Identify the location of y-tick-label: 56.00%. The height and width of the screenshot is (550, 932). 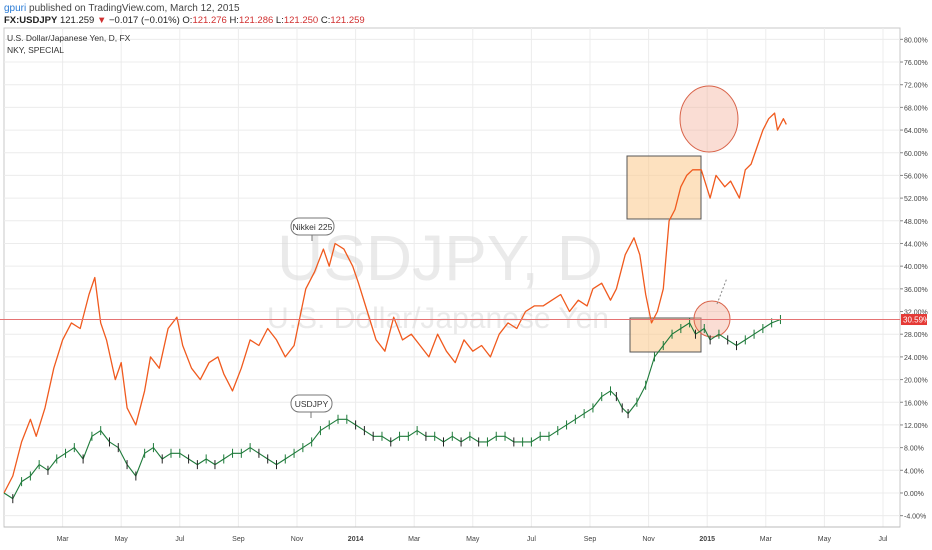
(916, 176).